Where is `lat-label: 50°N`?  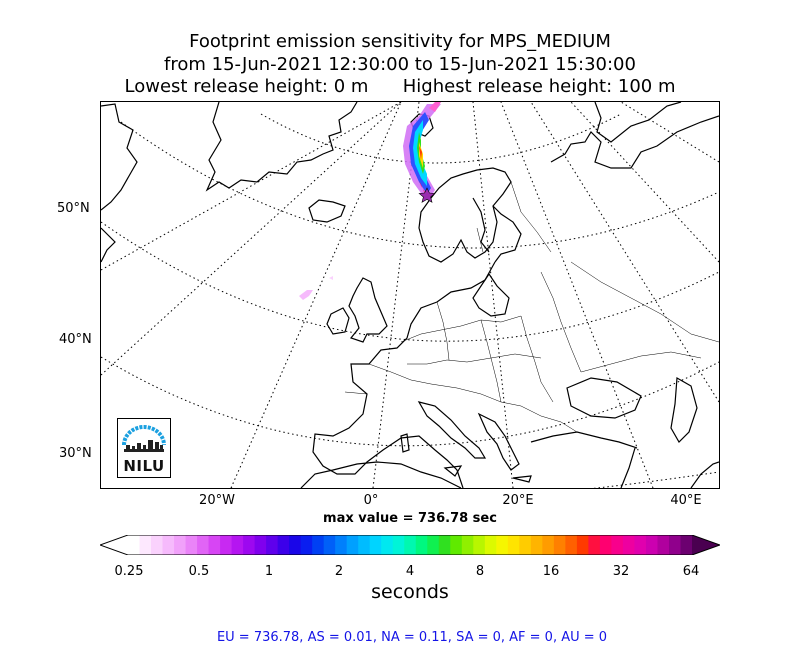
lat-label: 50°N is located at coordinates (73, 208).